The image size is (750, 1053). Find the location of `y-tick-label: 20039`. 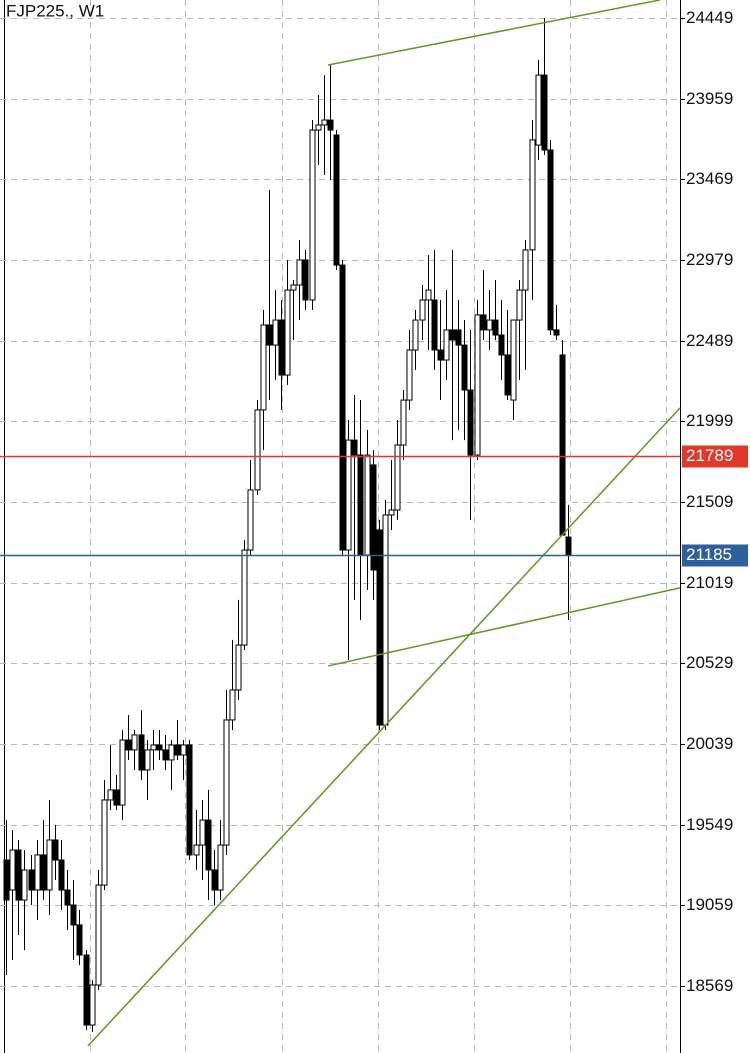

y-tick-label: 20039 is located at coordinates (709, 743).